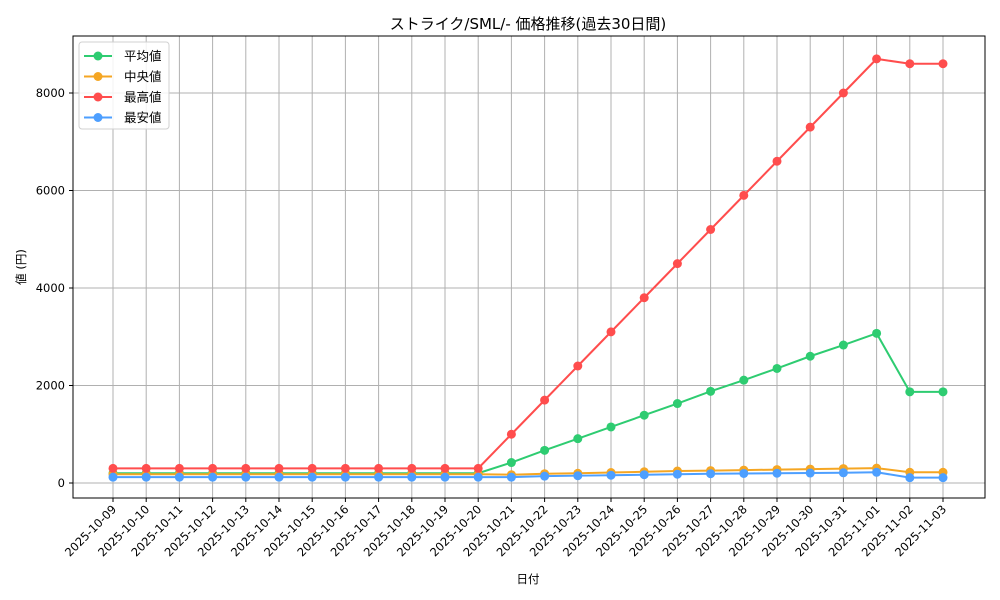 The width and height of the screenshot is (1000, 600). Describe the element at coordinates (61, 483) in the screenshot. I see `y-tick-label: 0` at that location.